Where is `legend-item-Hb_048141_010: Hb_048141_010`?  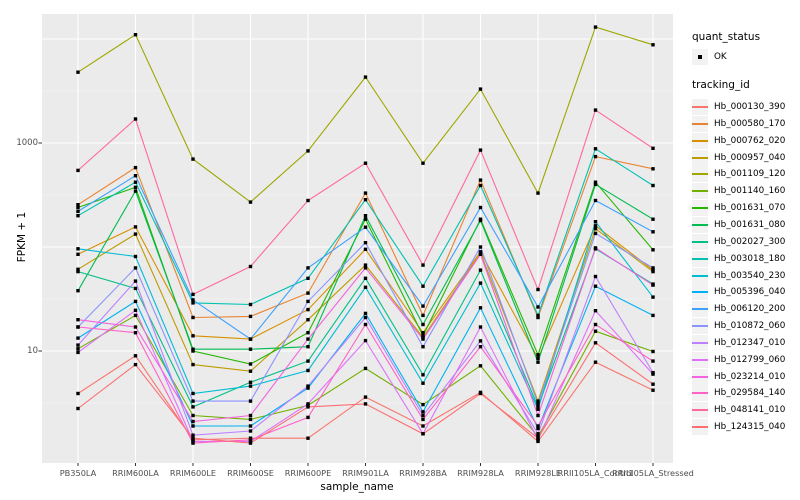
legend-item-Hb_048141_010: Hb_048141_010 is located at coordinates (744, 410).